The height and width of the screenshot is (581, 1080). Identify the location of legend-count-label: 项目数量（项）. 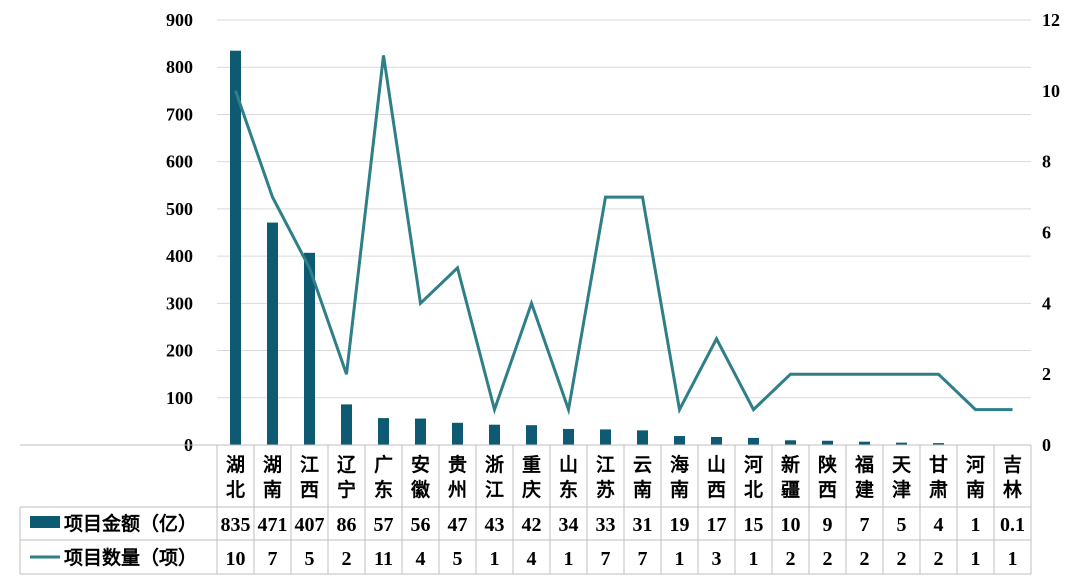
(130, 557).